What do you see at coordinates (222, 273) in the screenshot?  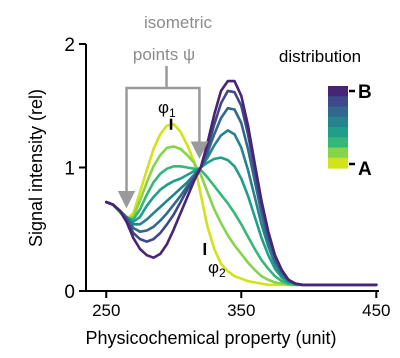 I see `phi2-subscript: 2` at bounding box center [222, 273].